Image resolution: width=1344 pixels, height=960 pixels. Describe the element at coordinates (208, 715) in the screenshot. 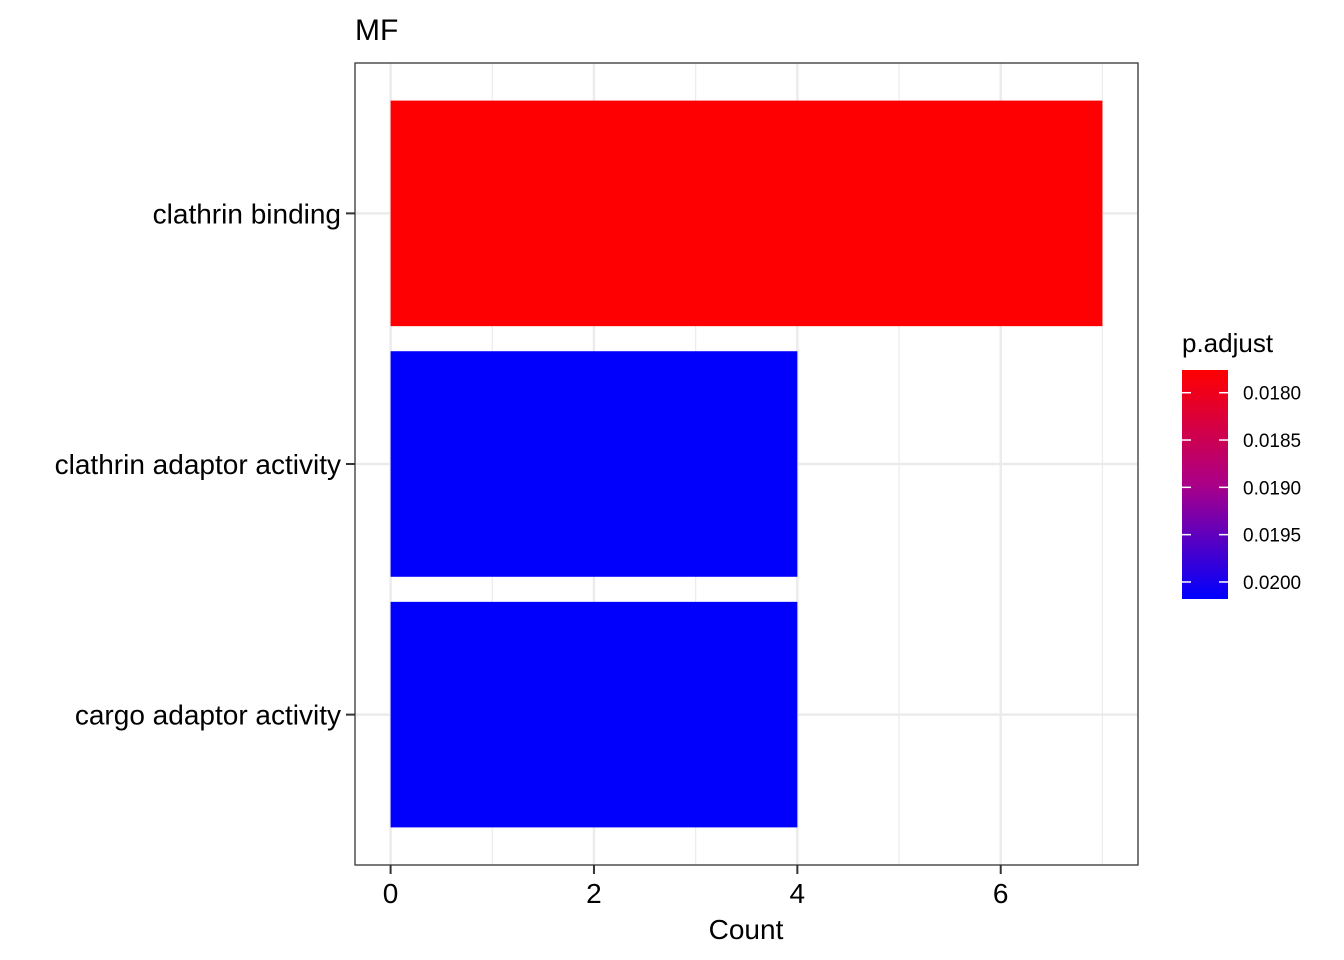

I see `y-tick-label: cargo adaptor activity` at that location.